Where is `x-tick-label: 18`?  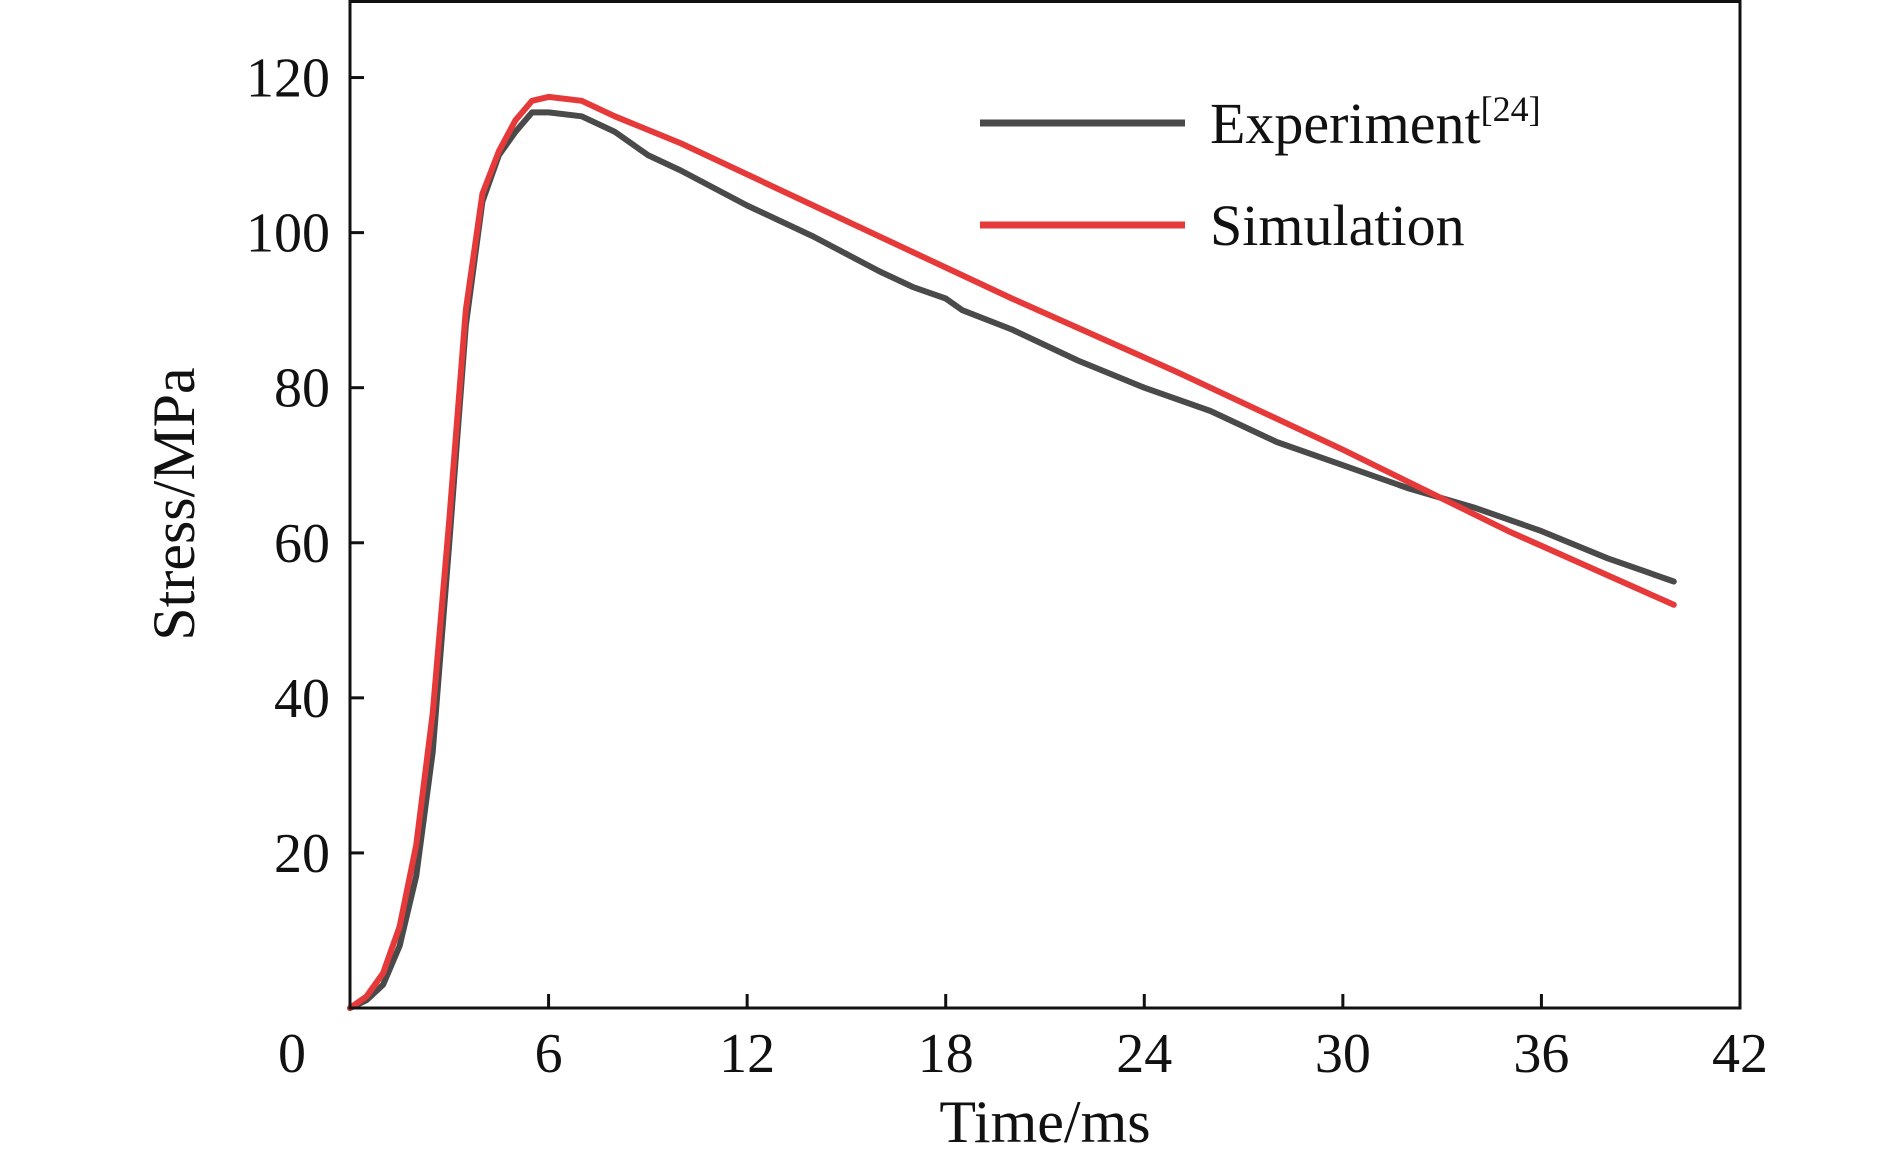 x-tick-label: 18 is located at coordinates (946, 1054).